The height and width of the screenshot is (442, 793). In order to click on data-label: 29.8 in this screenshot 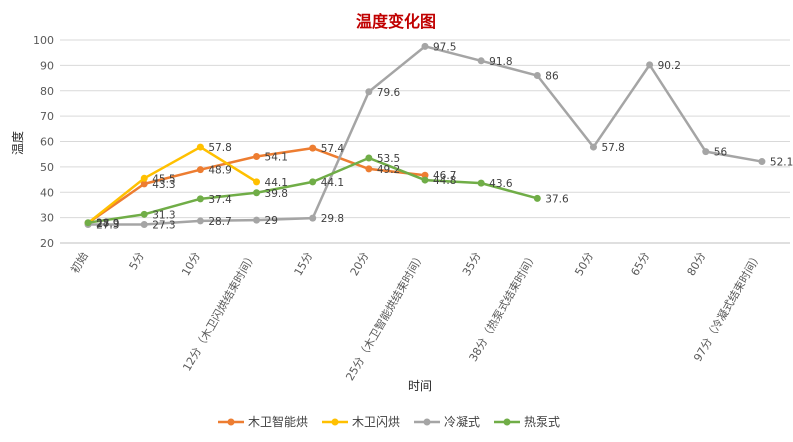, I will do `click(332, 219)`.